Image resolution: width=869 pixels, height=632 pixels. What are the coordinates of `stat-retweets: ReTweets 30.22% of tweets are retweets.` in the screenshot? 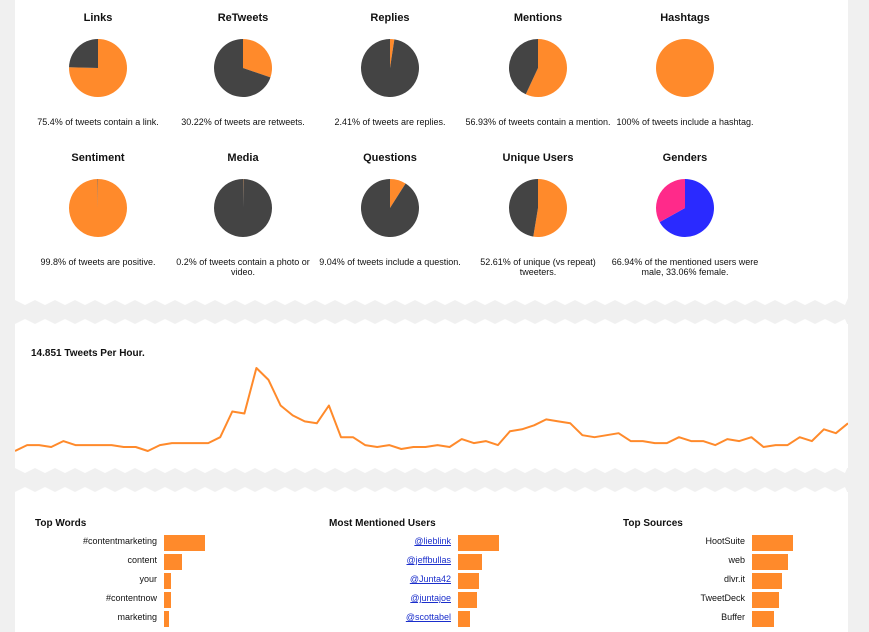 It's located at (243, 69).